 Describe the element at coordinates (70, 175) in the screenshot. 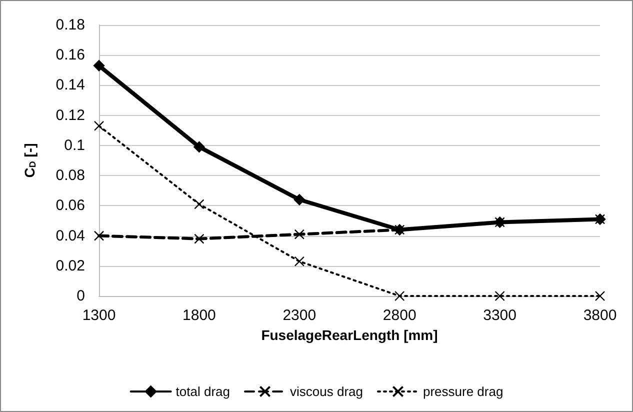

I see `y-tick-label: 0.08` at that location.